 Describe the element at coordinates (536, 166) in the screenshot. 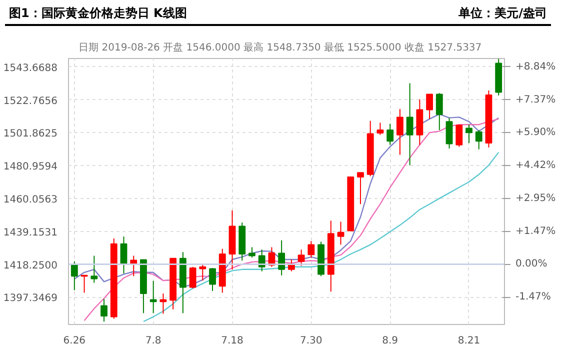

I see `y2-tick-label: +4.42%` at that location.